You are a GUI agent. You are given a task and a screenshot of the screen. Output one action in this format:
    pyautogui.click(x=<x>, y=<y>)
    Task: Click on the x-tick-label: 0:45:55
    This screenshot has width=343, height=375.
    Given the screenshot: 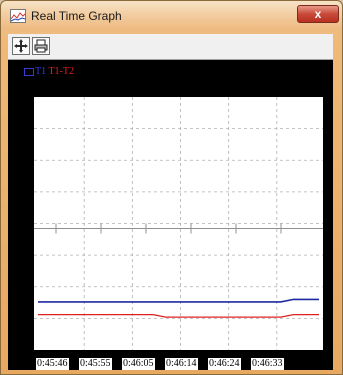 What is the action you would take?
    pyautogui.click(x=95, y=364)
    